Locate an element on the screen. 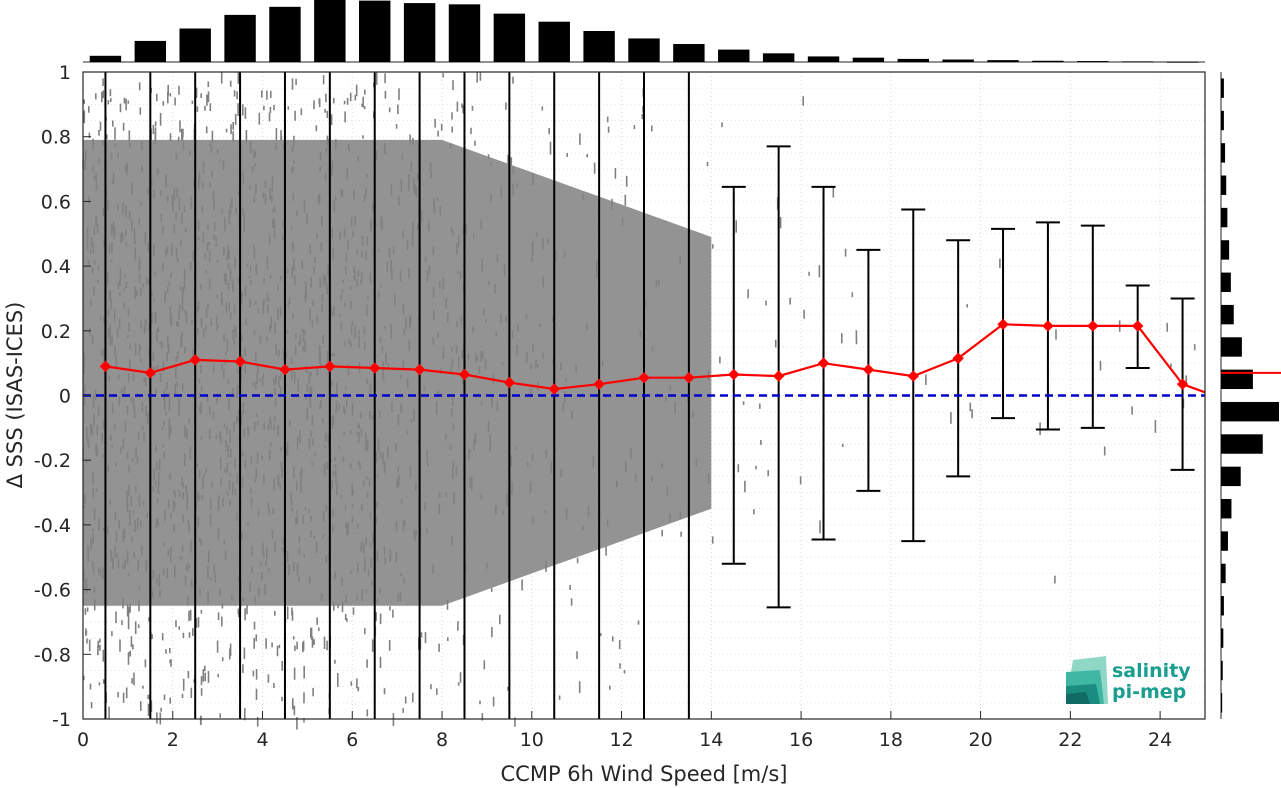 This screenshot has width=1281, height=788. logo-mark-icon is located at coordinates (1087, 680).